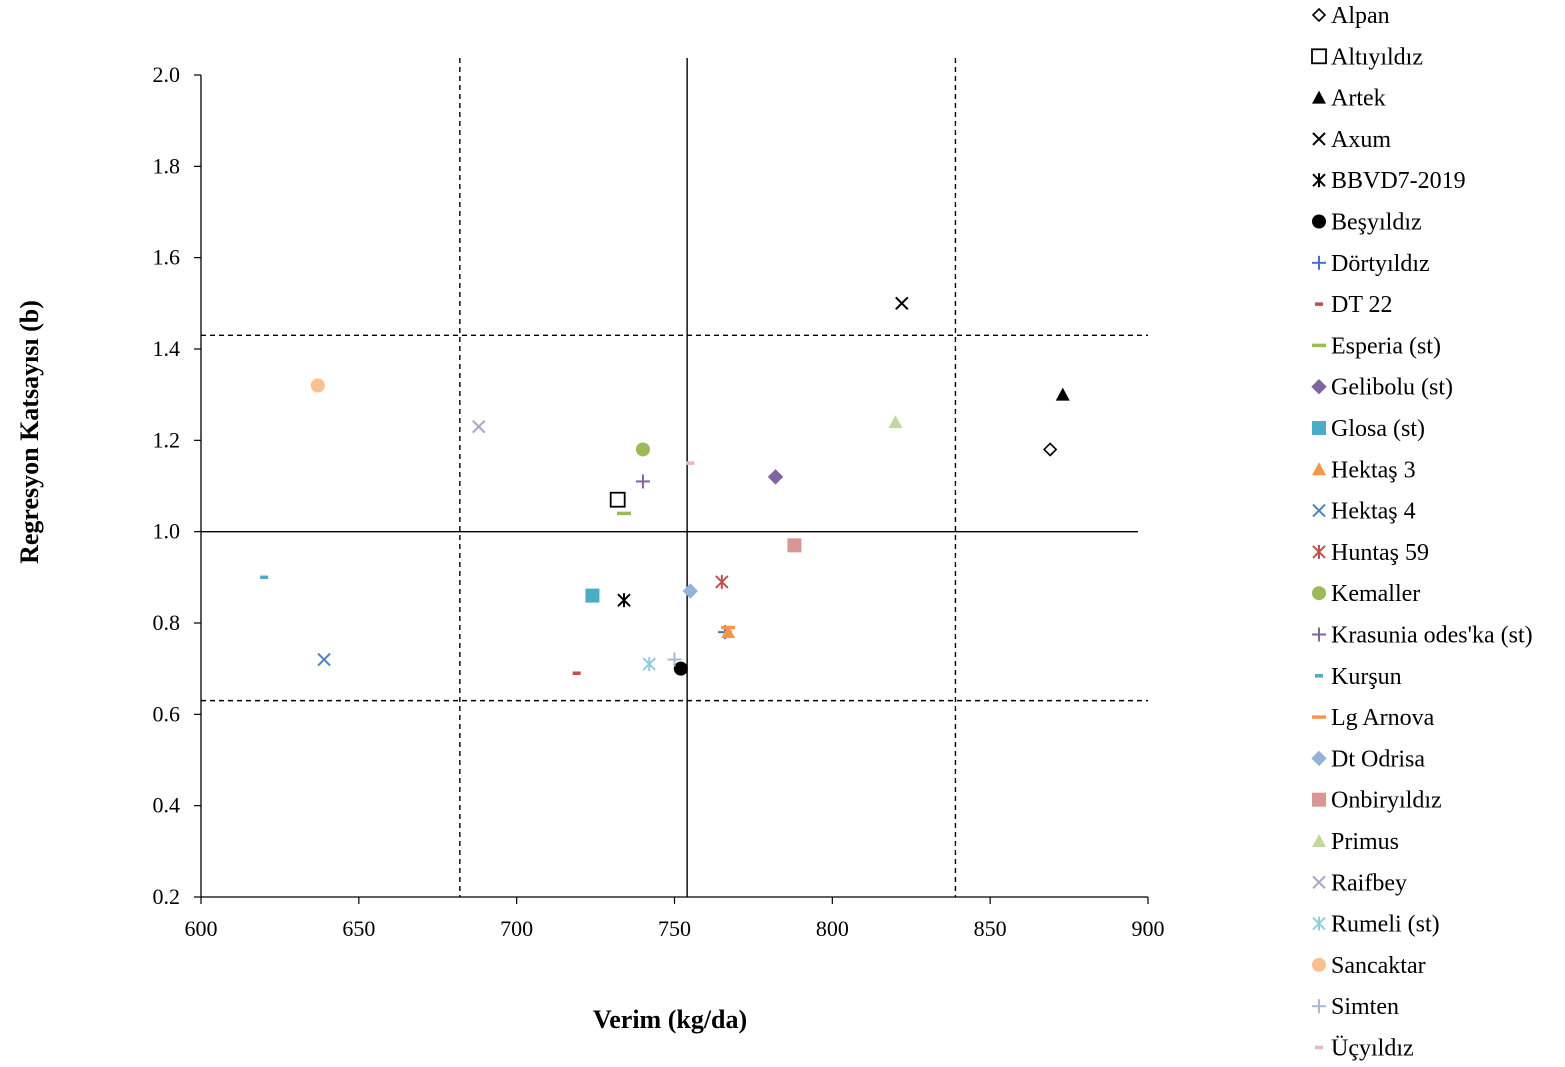  Describe the element at coordinates (167, 531) in the screenshot. I see `y-tick-label: 1.0` at that location.